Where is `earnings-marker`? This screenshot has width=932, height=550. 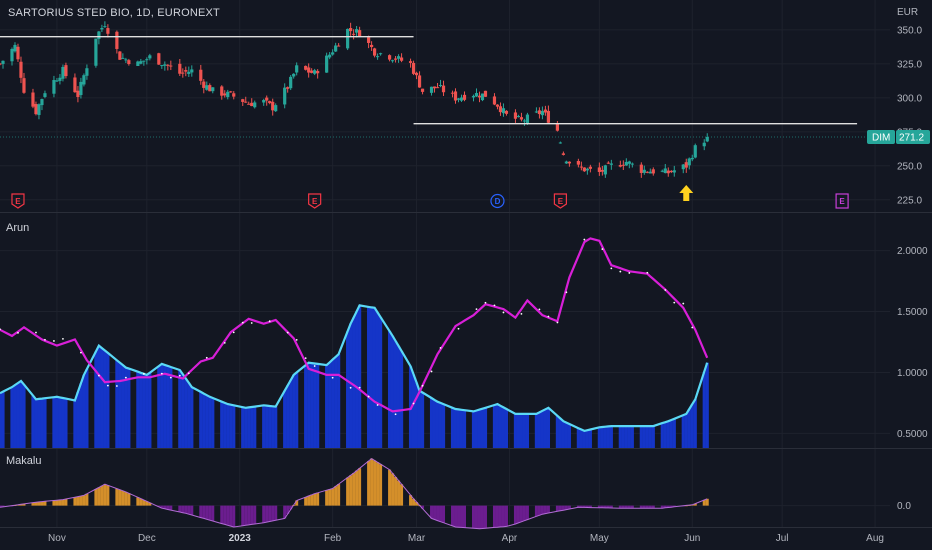
earnings-marker is located at coordinates (560, 201).